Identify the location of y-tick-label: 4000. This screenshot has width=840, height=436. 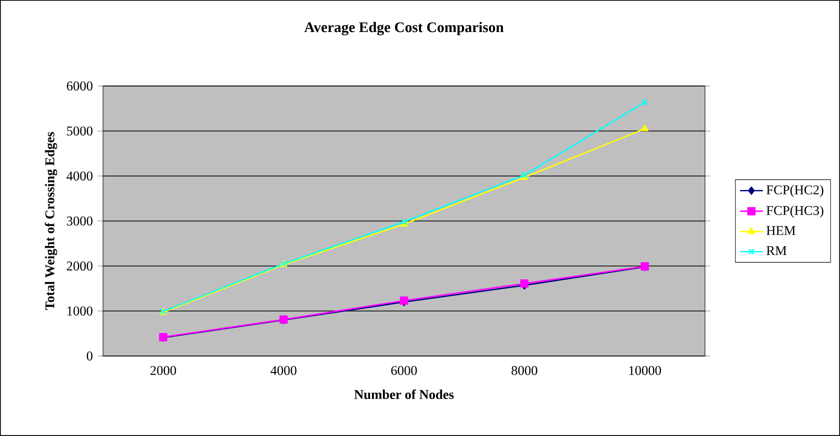
(79, 176).